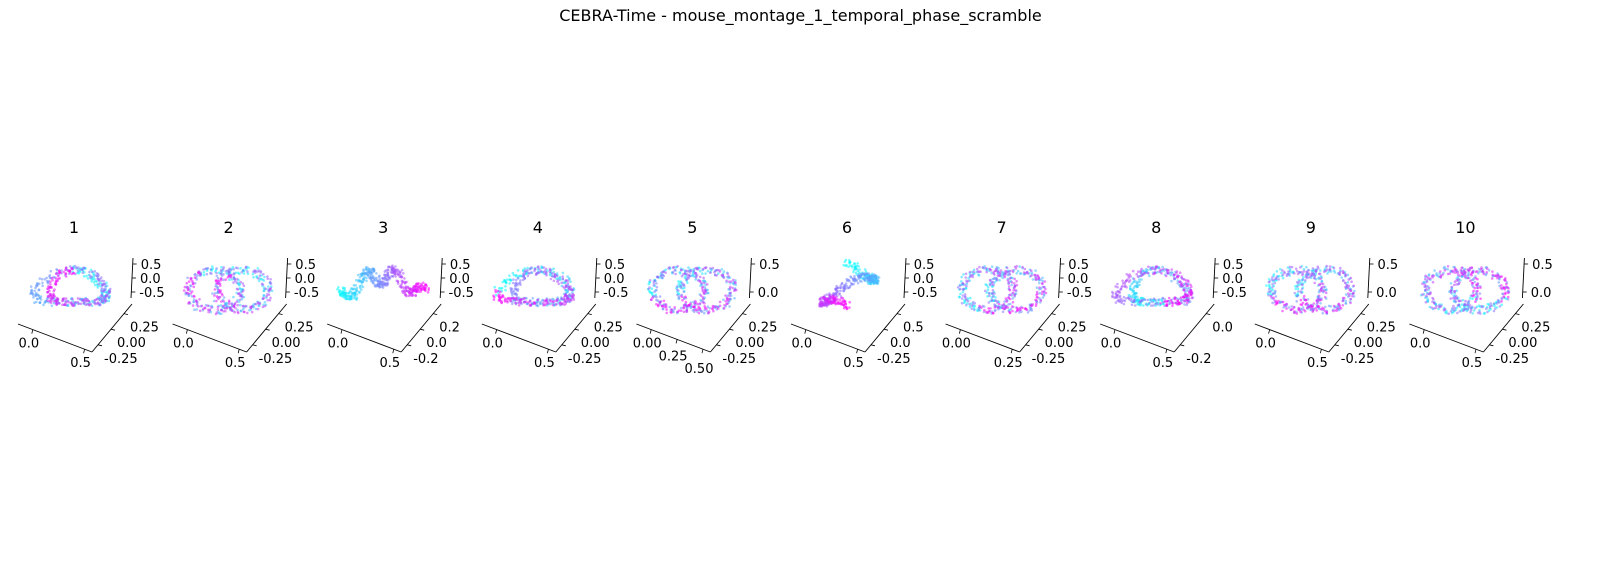  Describe the element at coordinates (400, 294) in the screenshot. I see `panel-3: 30.00.50.20.0-0.20.50.0-0.5` at that location.